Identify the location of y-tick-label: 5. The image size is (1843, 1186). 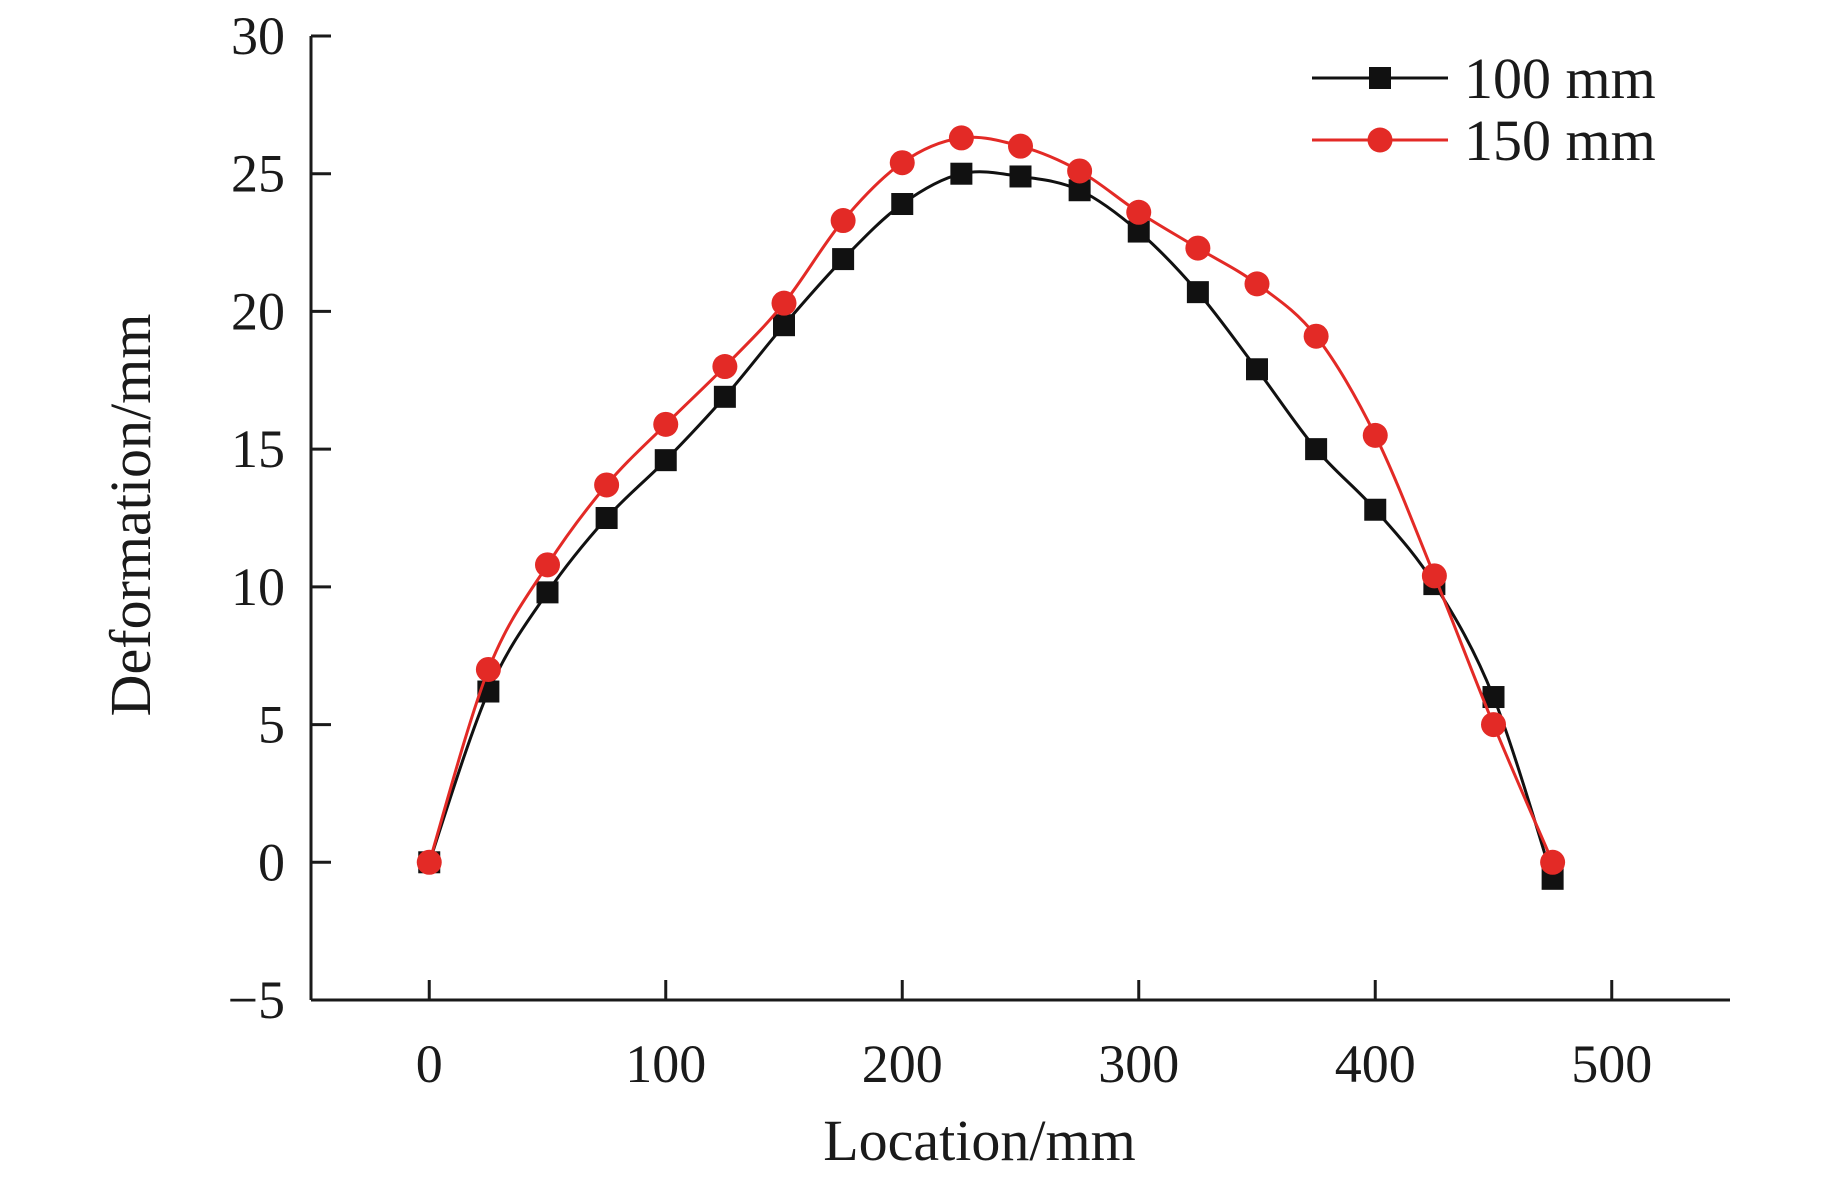
(271, 725).